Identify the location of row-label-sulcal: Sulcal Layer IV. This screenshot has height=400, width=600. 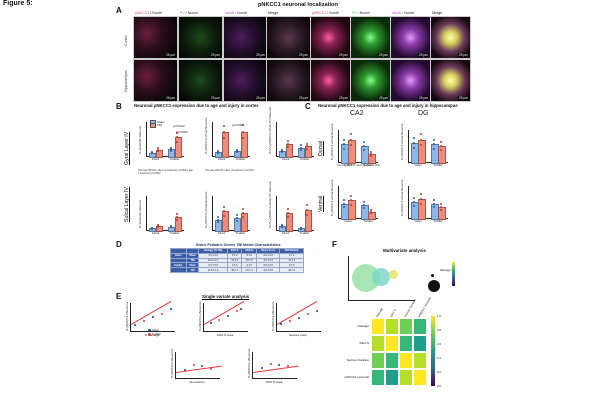
(127, 204).